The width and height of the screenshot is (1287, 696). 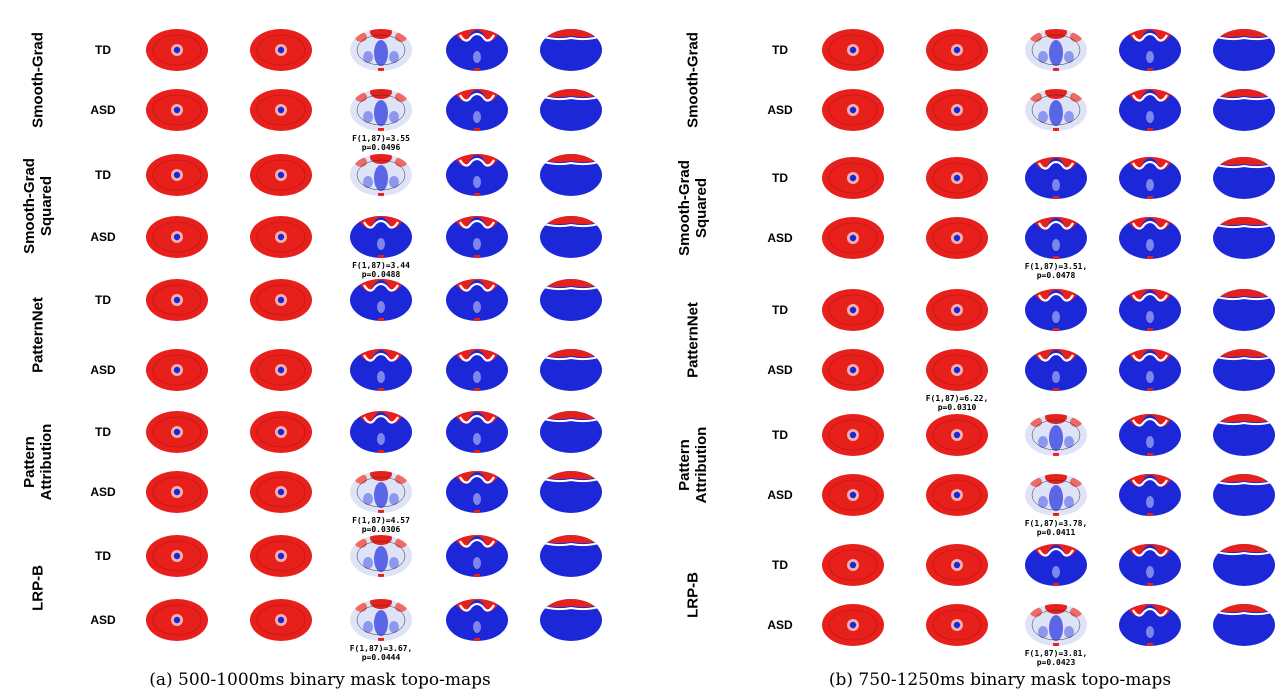 I want to click on stat-f-value: F(1,87)=4.57, so click(x=381, y=520).